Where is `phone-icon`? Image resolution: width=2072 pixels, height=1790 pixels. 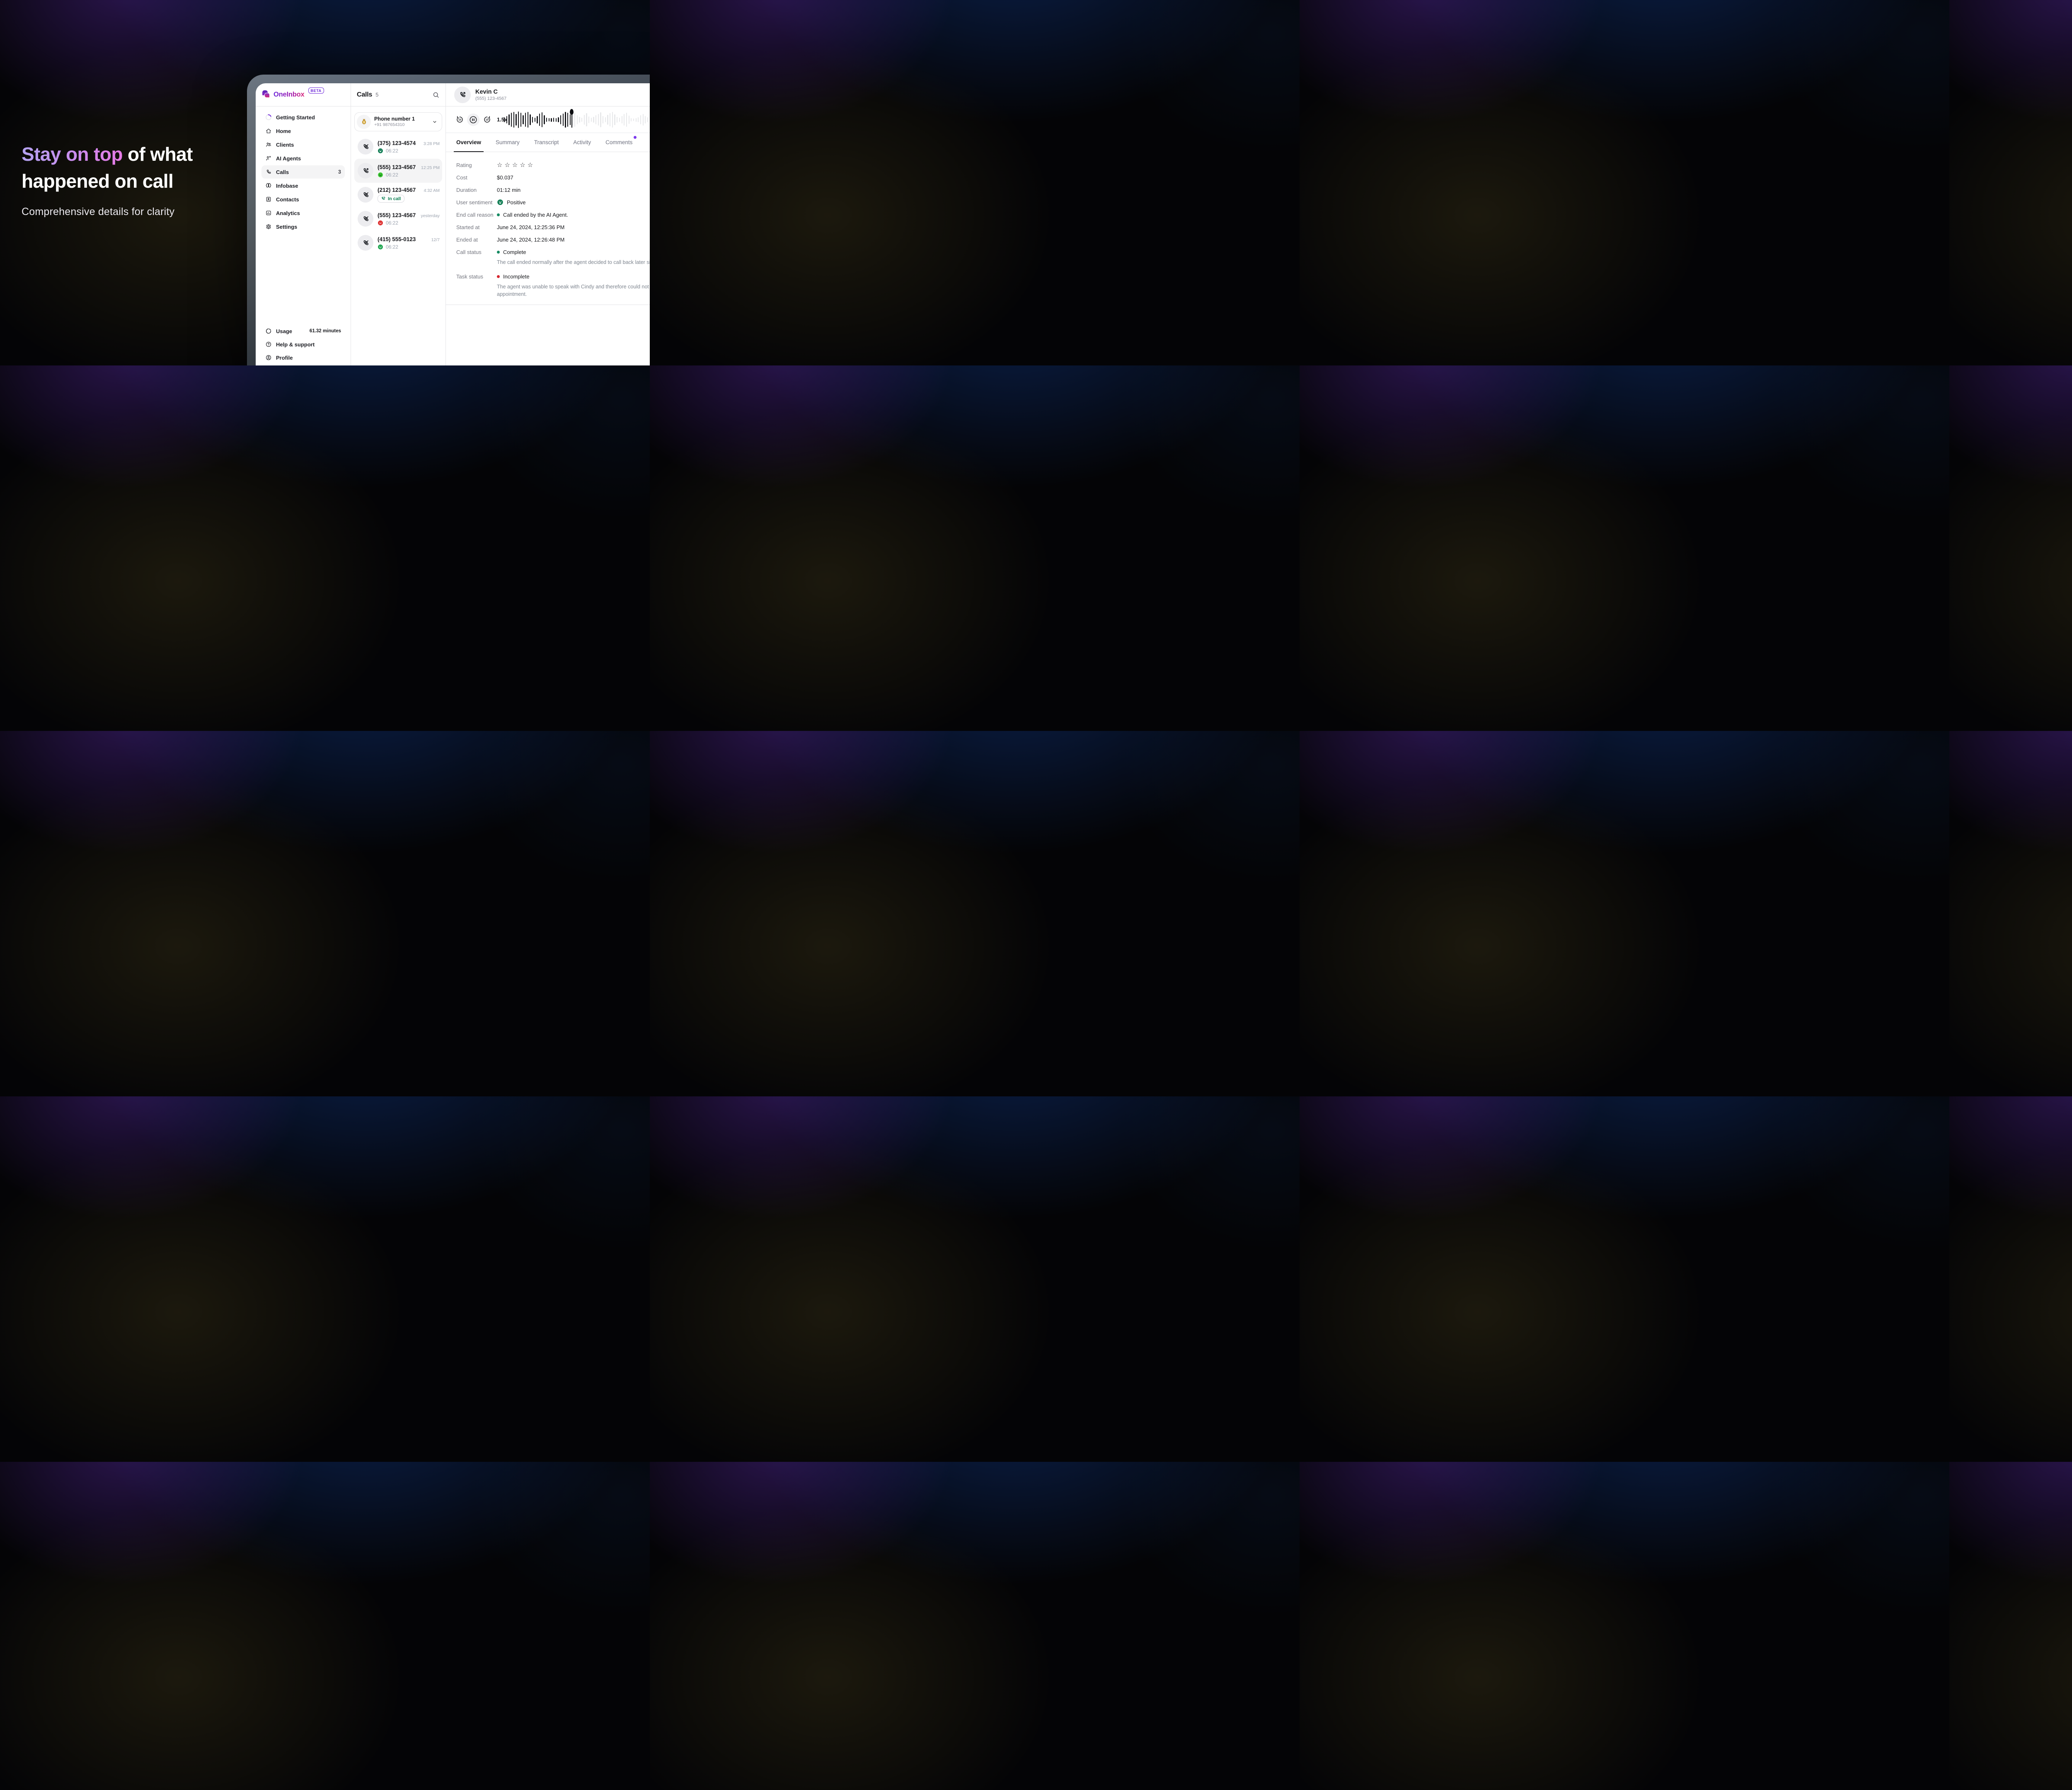 phone-icon is located at coordinates (268, 172).